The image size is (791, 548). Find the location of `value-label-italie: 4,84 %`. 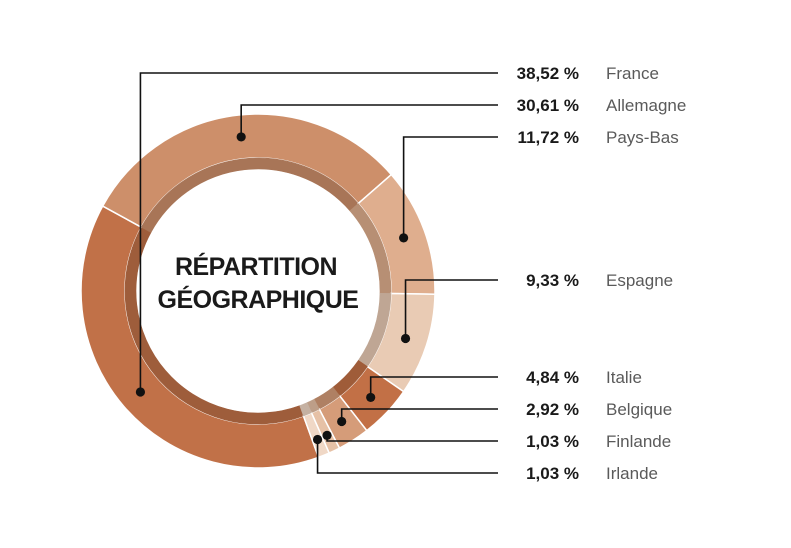

value-label-italie: 4,84 % is located at coordinates (552, 377).